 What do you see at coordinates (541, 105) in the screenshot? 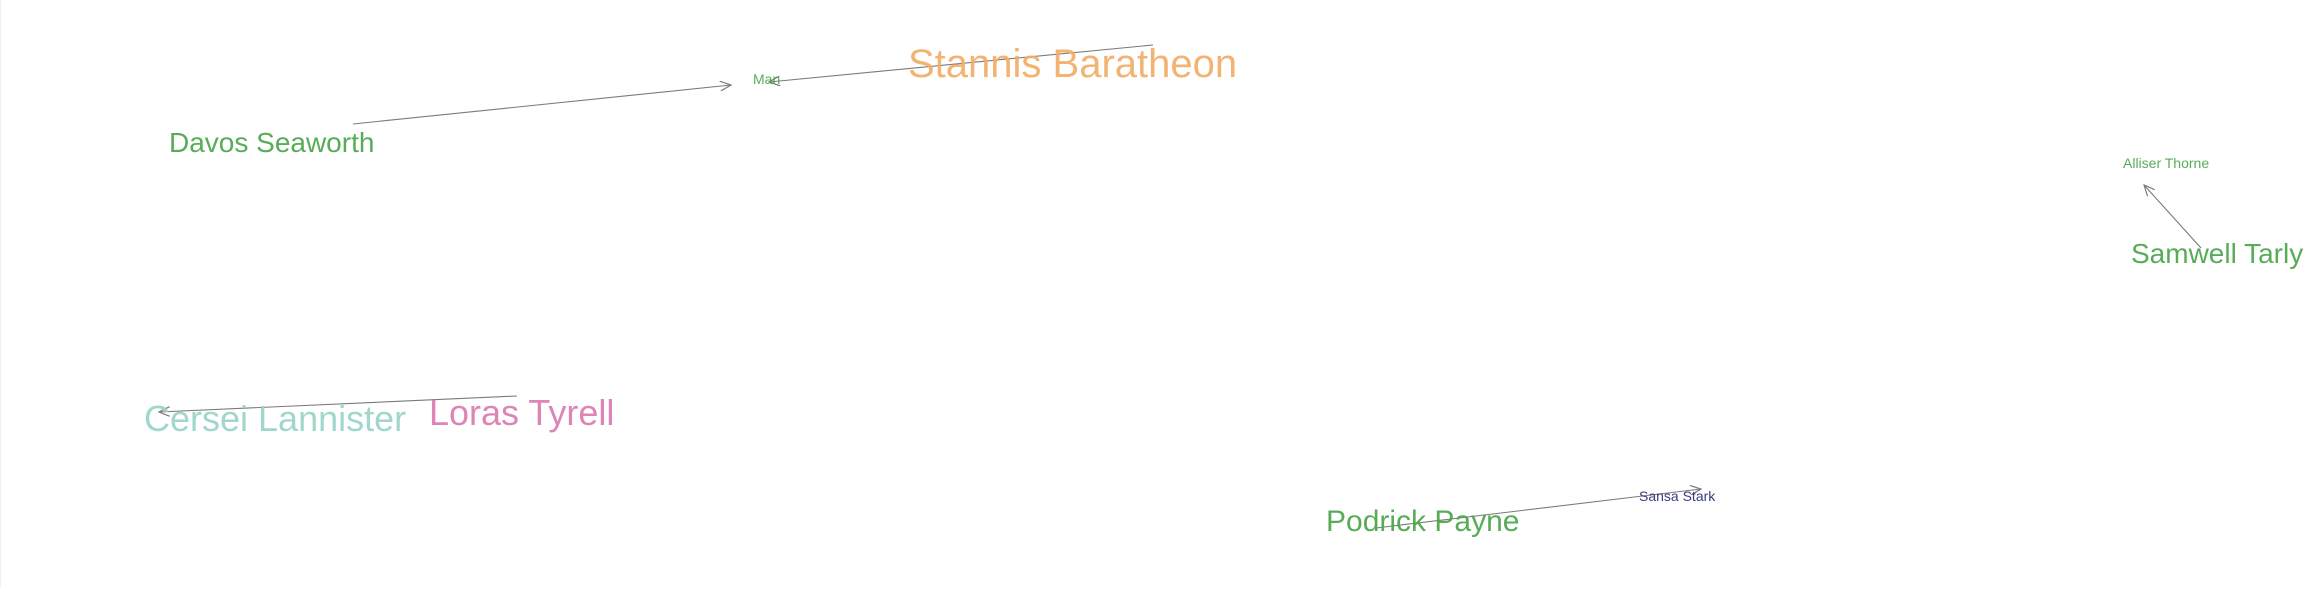
I see `edge-davos-to-man` at bounding box center [541, 105].